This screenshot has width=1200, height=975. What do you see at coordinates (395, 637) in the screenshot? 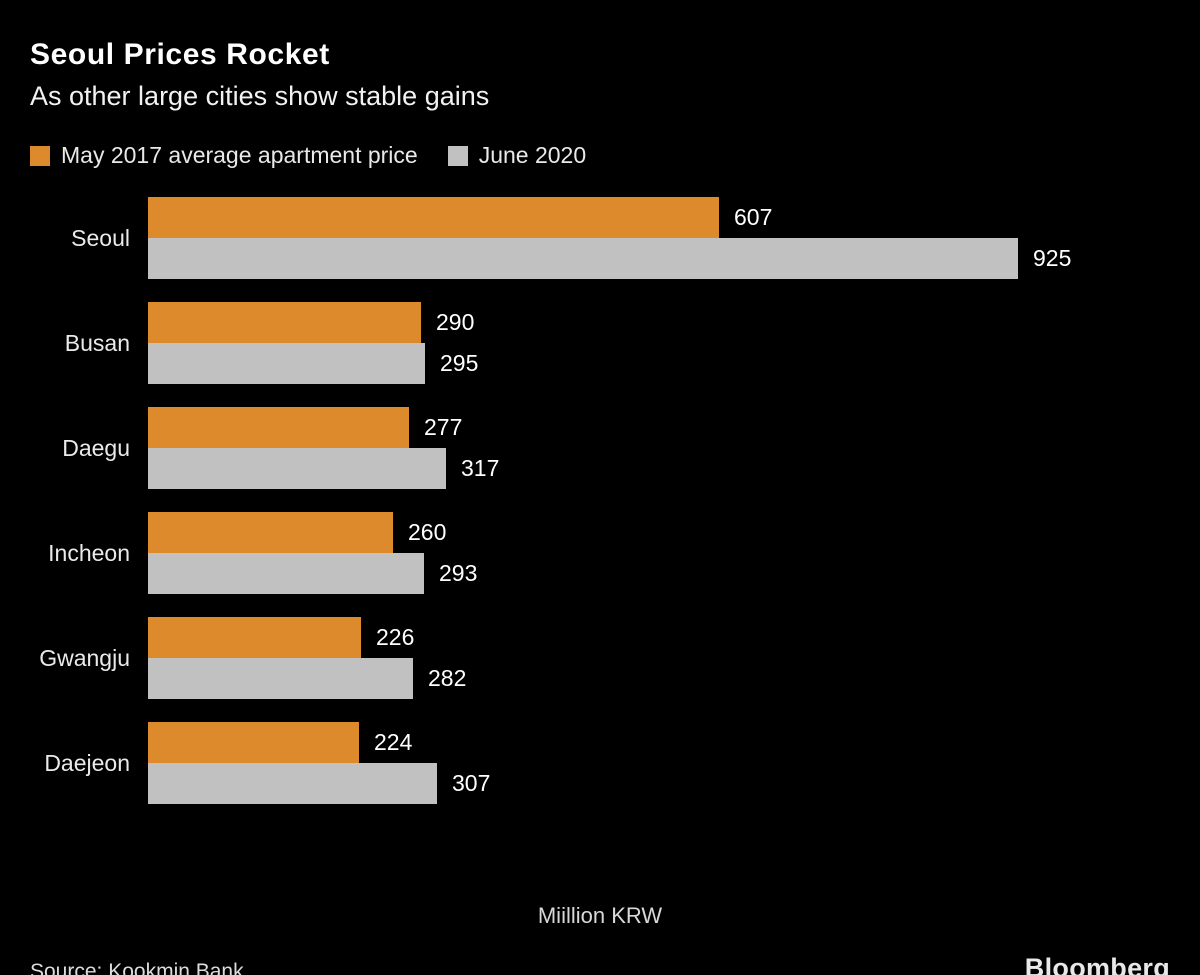
I see `bar-value-label: 226` at bounding box center [395, 637].